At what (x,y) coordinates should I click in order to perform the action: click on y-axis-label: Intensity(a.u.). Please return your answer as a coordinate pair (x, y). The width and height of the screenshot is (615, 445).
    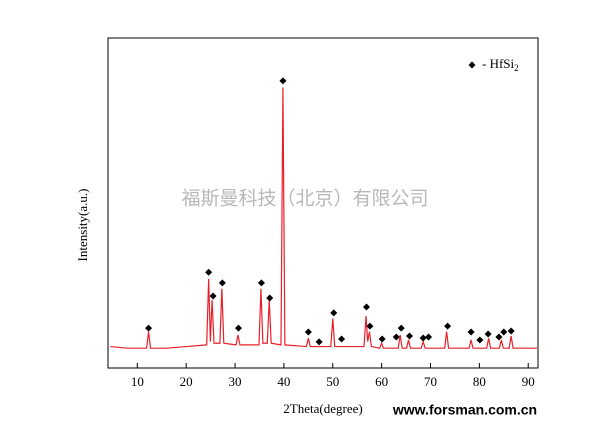
    Looking at the image, I should click on (82, 225).